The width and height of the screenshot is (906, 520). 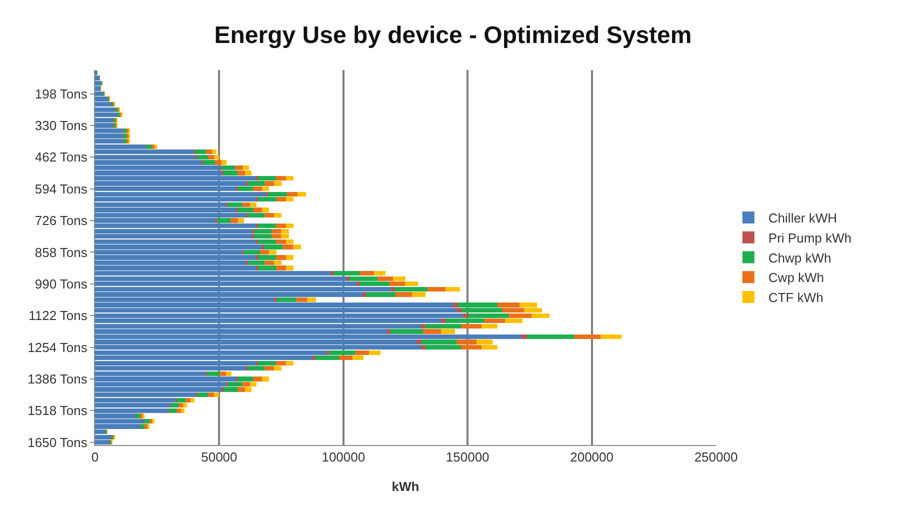 I want to click on legend-label: CTF kWh, so click(x=796, y=298).